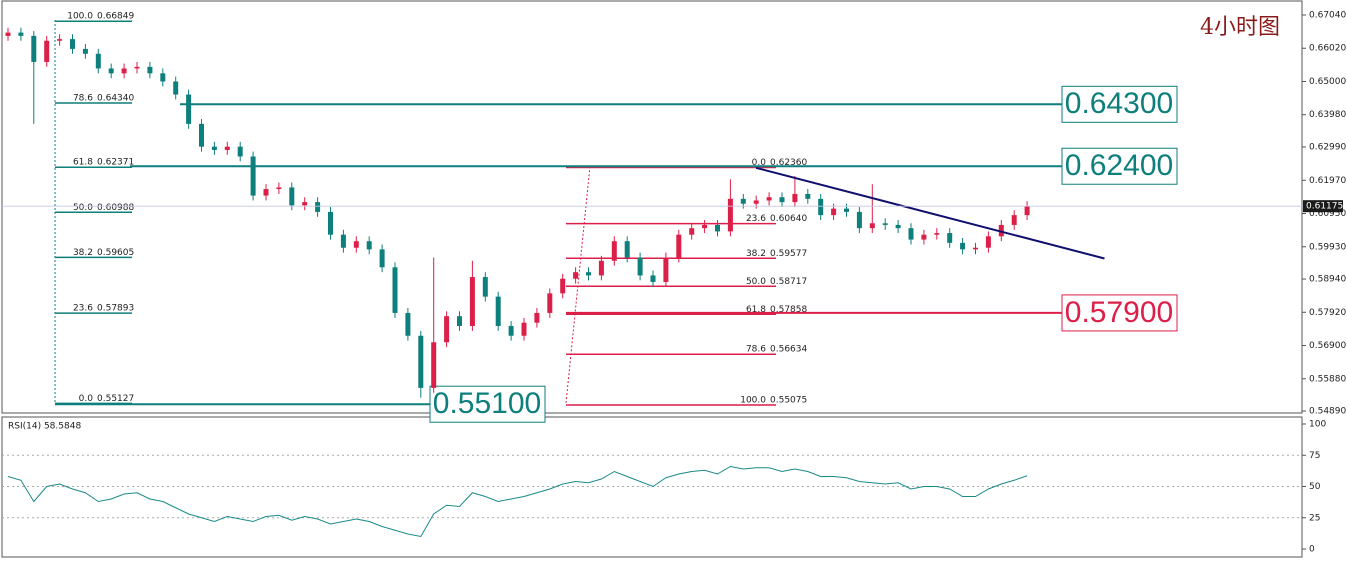  Describe the element at coordinates (115, 208) in the screenshot. I see `fib-price: 0.60988` at that location.